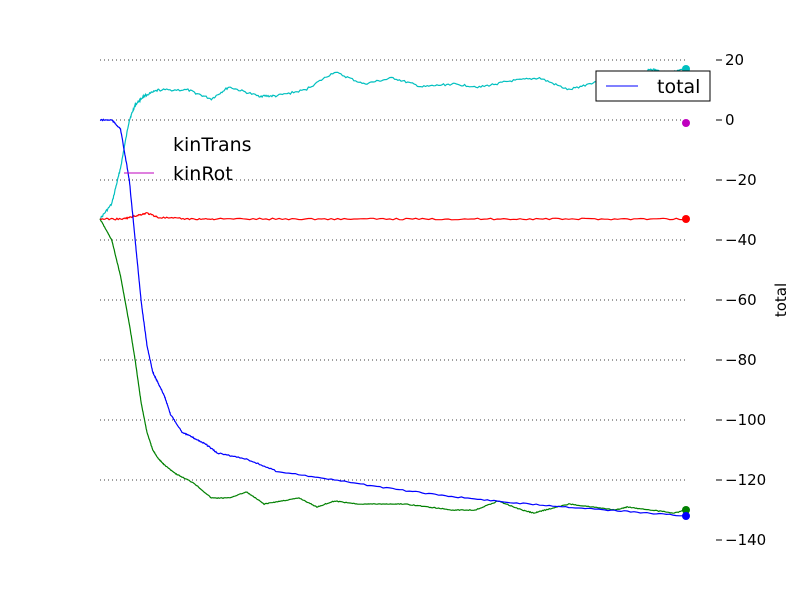 Image resolution: width=800 pixels, height=600 pixels. Describe the element at coordinates (741, 180) in the screenshot. I see `y-tick-label: −20` at that location.